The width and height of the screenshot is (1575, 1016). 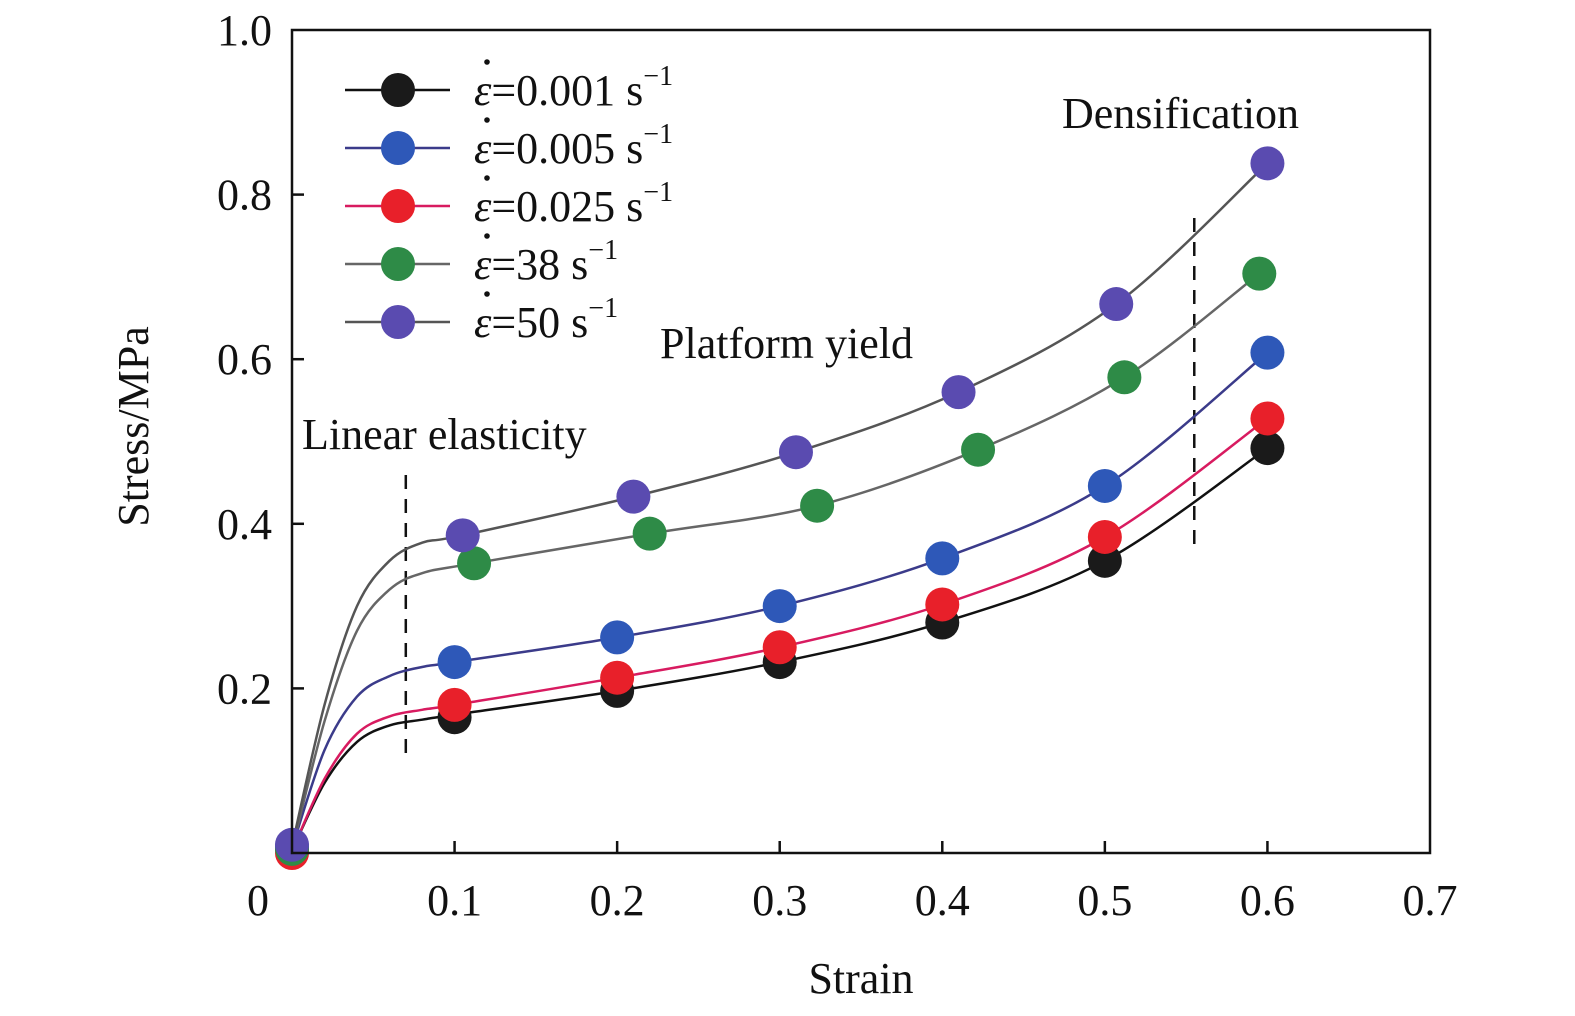 I want to click on y-tick-label: 0.8, so click(x=244, y=195).